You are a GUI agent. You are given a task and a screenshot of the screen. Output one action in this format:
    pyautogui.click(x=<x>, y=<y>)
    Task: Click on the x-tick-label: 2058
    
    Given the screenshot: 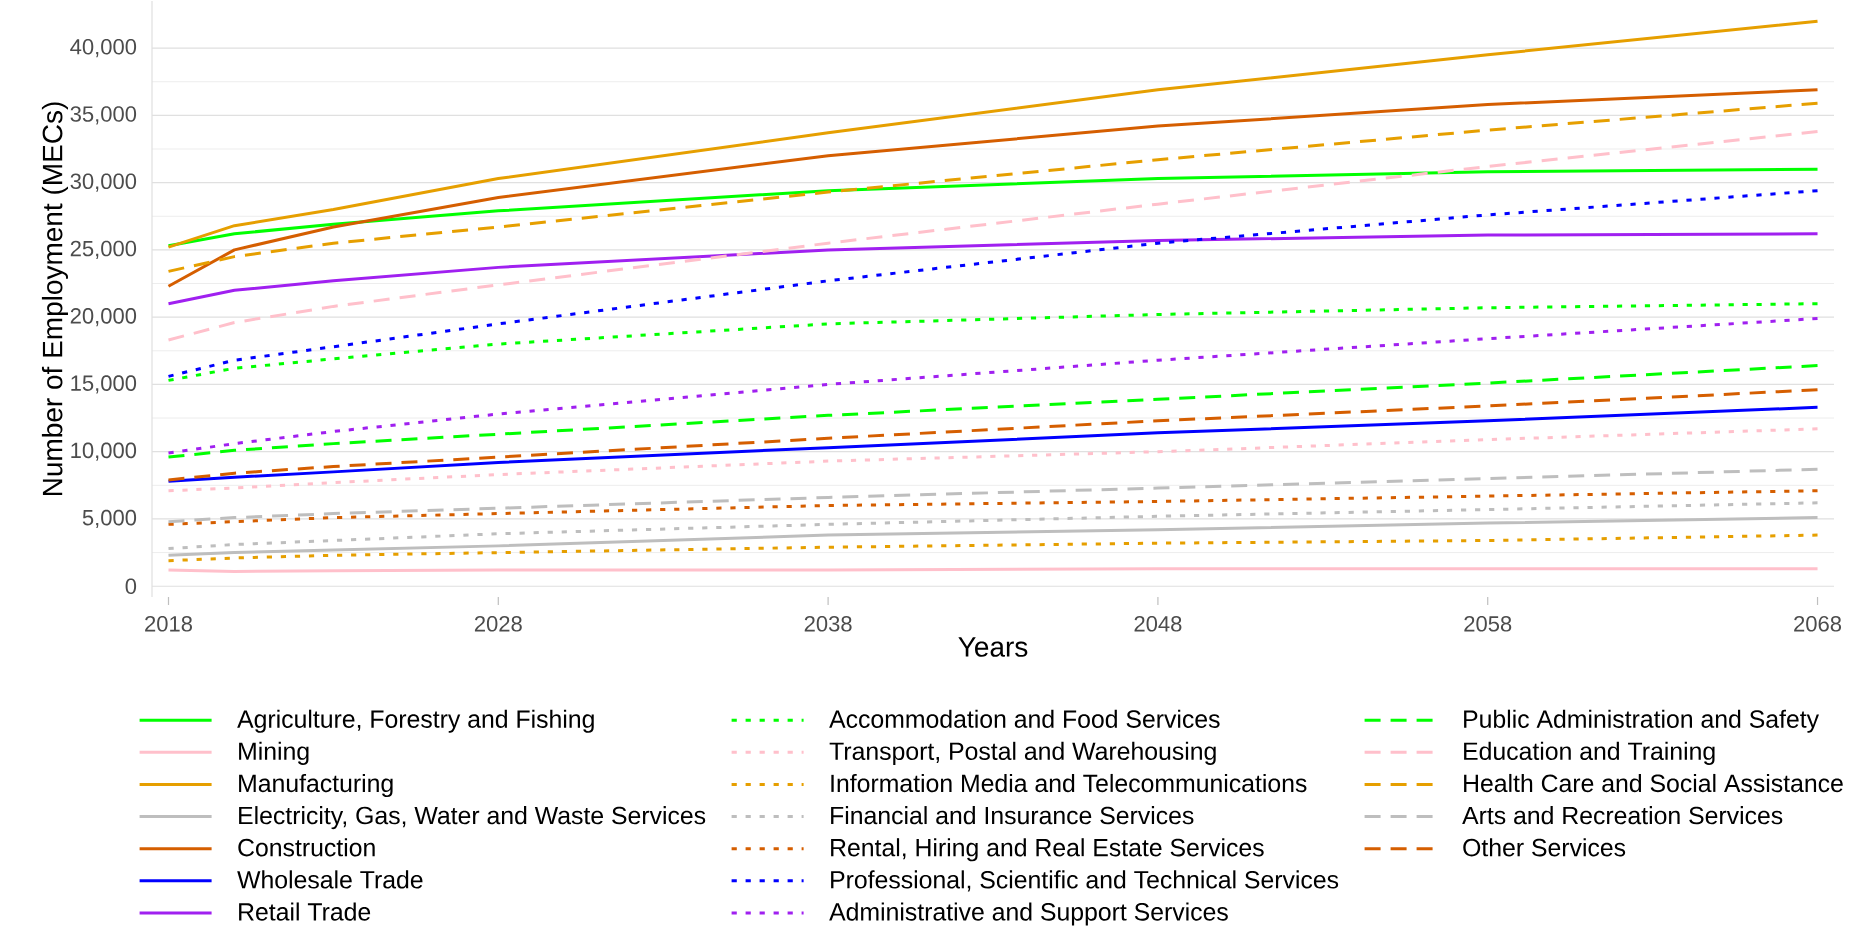 What is the action you would take?
    pyautogui.click(x=1488, y=624)
    